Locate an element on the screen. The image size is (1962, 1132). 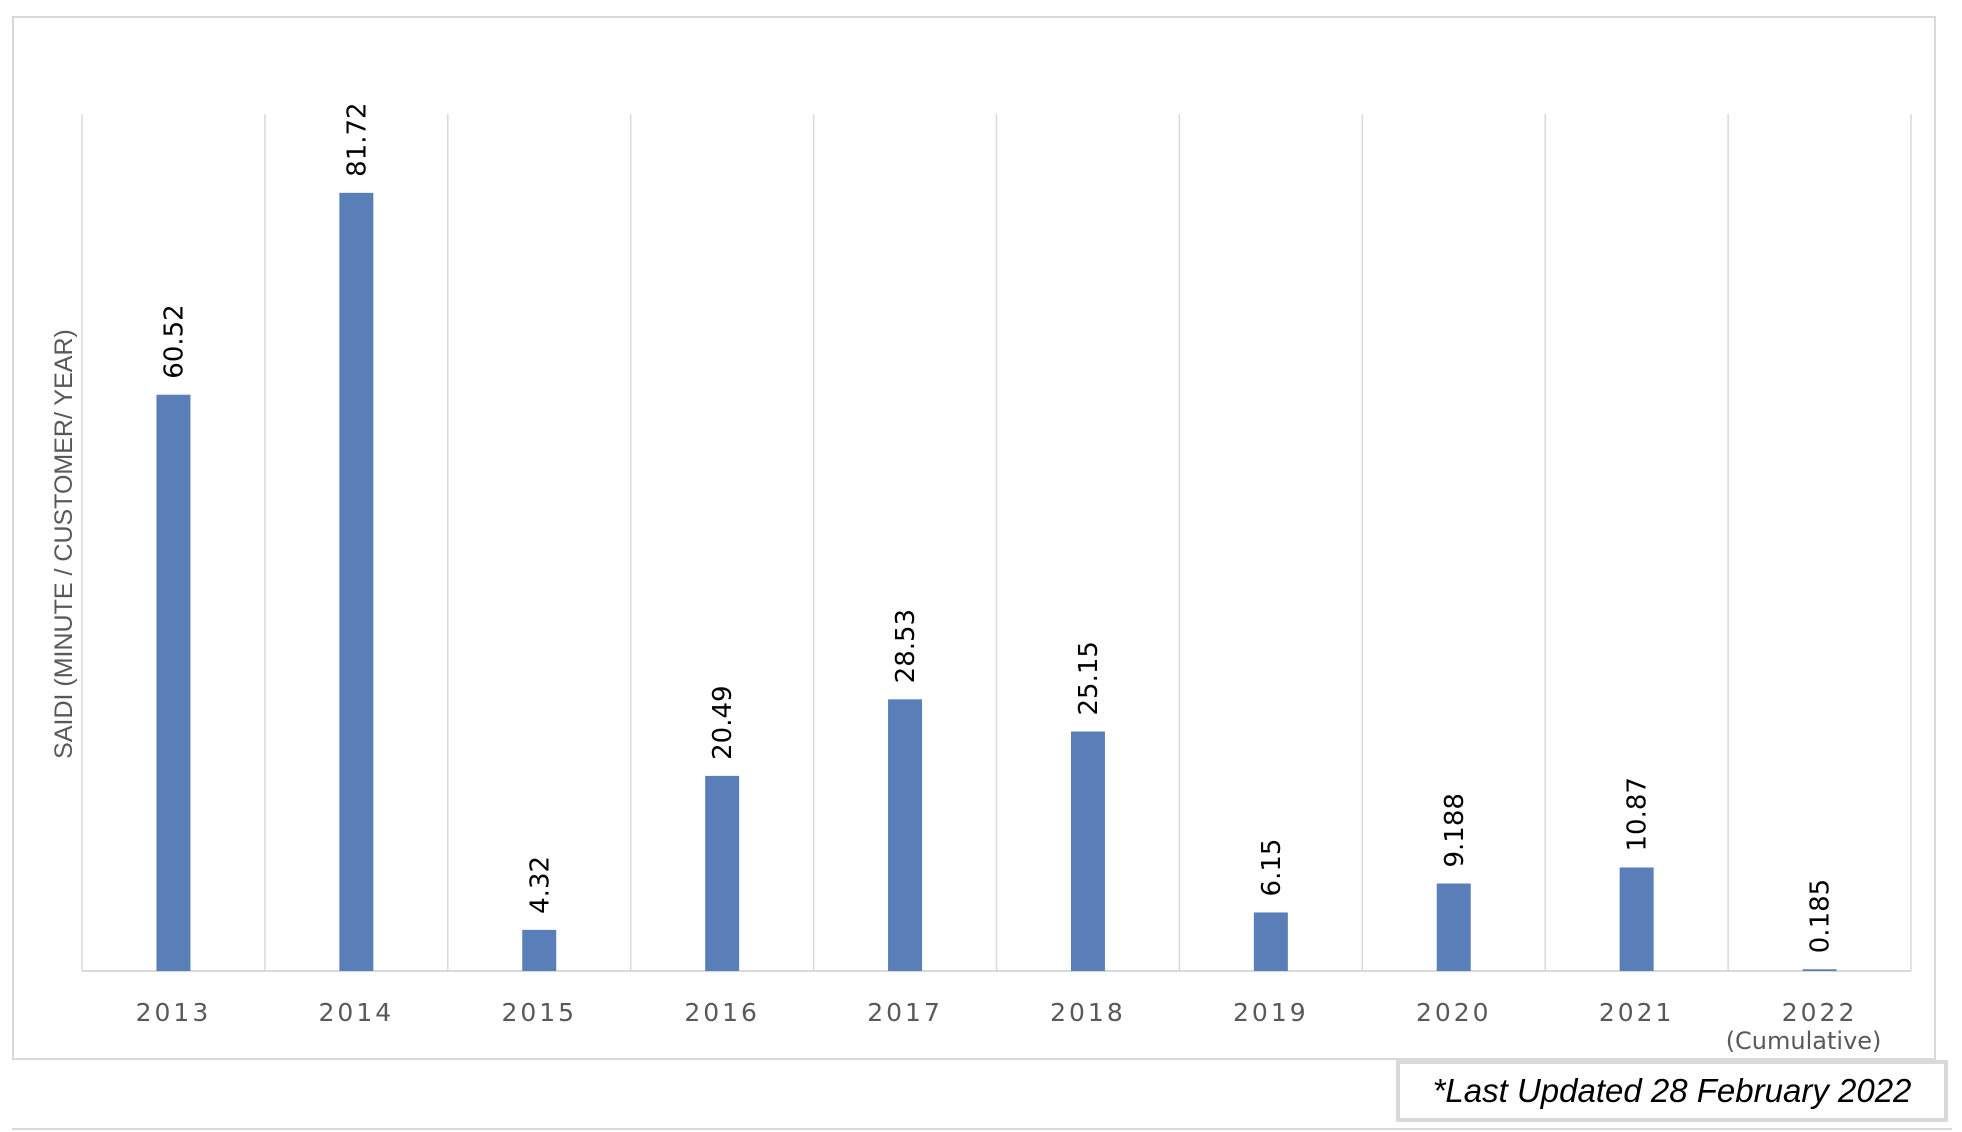
x-tick-label: 2015 is located at coordinates (539, 1012).